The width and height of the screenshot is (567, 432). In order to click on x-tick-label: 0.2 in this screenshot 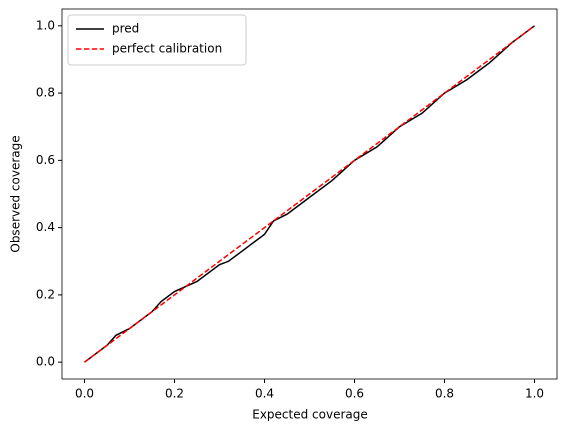, I will do `click(174, 394)`.